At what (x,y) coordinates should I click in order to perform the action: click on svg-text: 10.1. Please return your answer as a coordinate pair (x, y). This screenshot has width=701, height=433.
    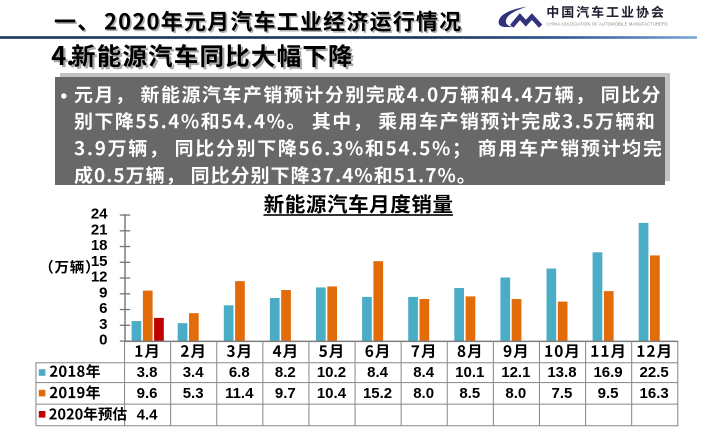
    Looking at the image, I should click on (469, 372).